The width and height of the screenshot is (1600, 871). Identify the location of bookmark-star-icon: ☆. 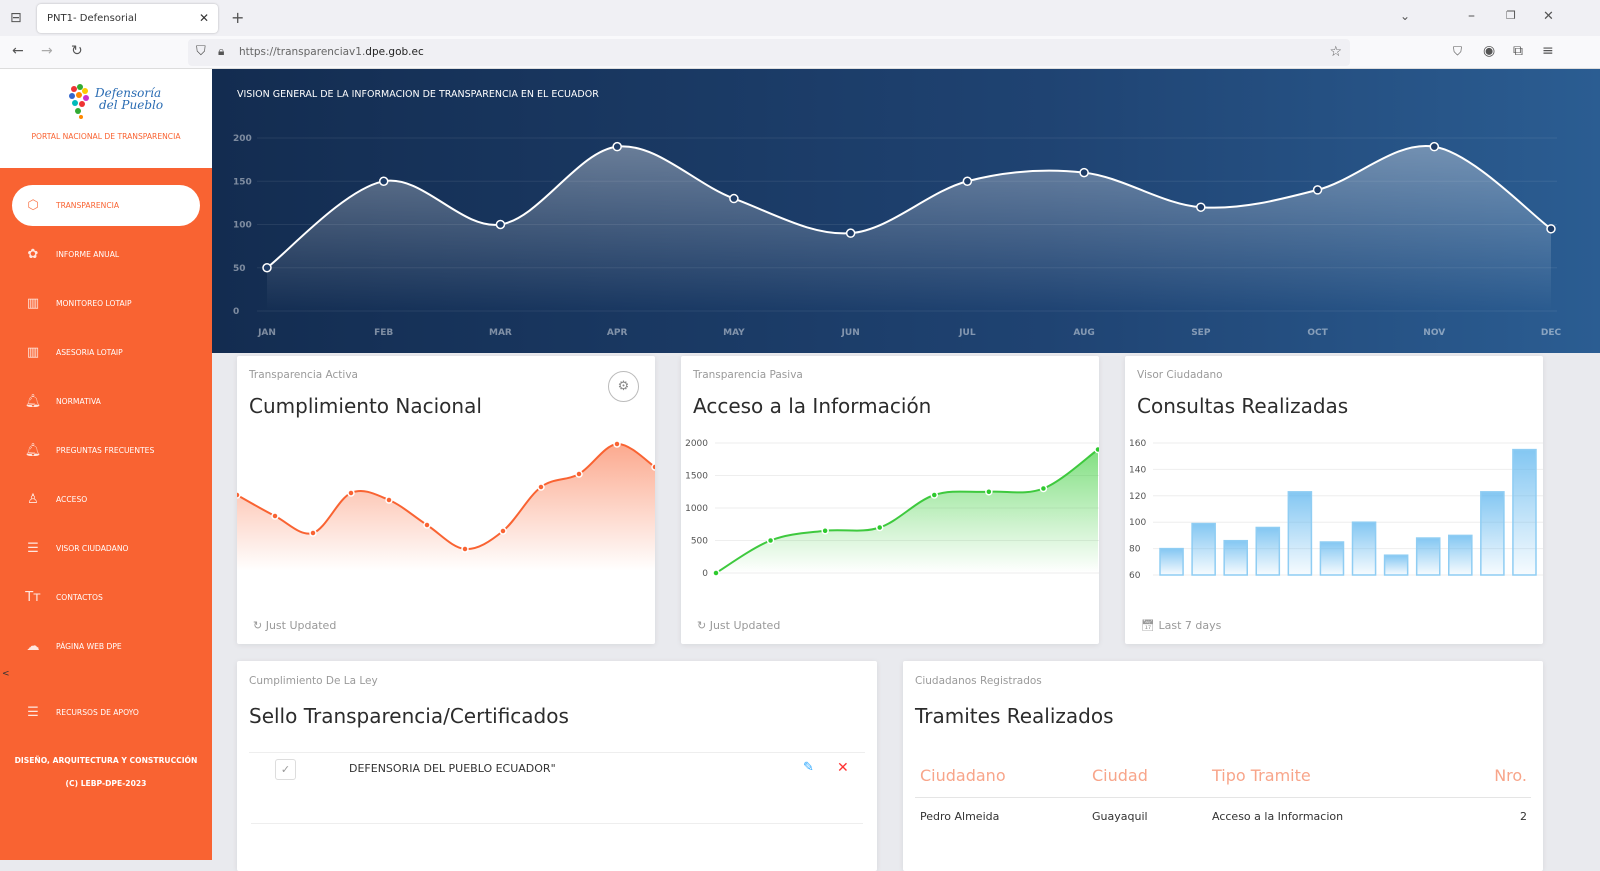
(1335, 52).